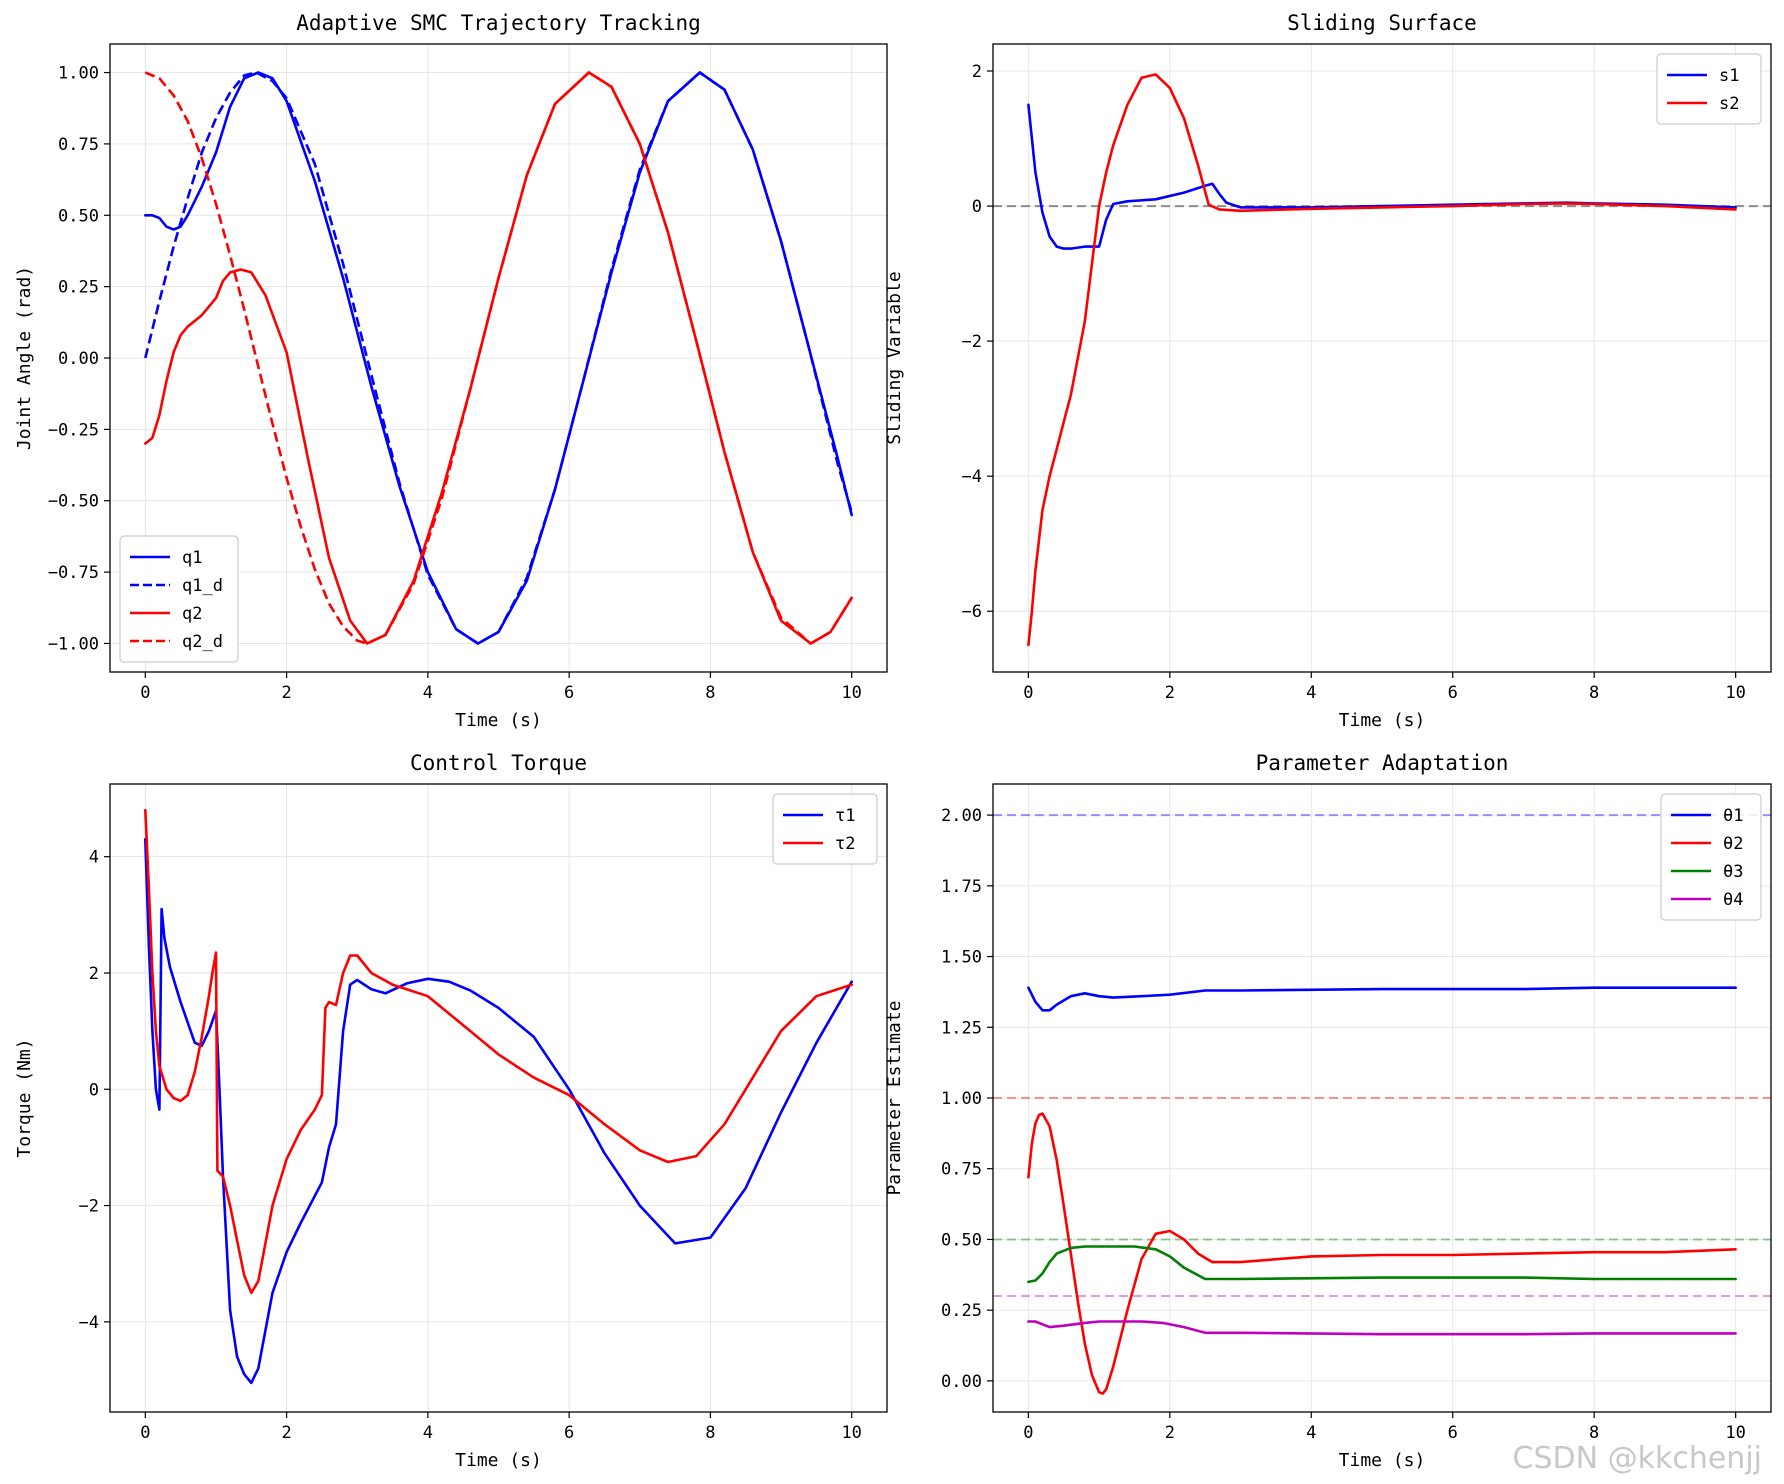  Describe the element at coordinates (845, 816) in the screenshot. I see `legend-label-1: τ1` at that location.